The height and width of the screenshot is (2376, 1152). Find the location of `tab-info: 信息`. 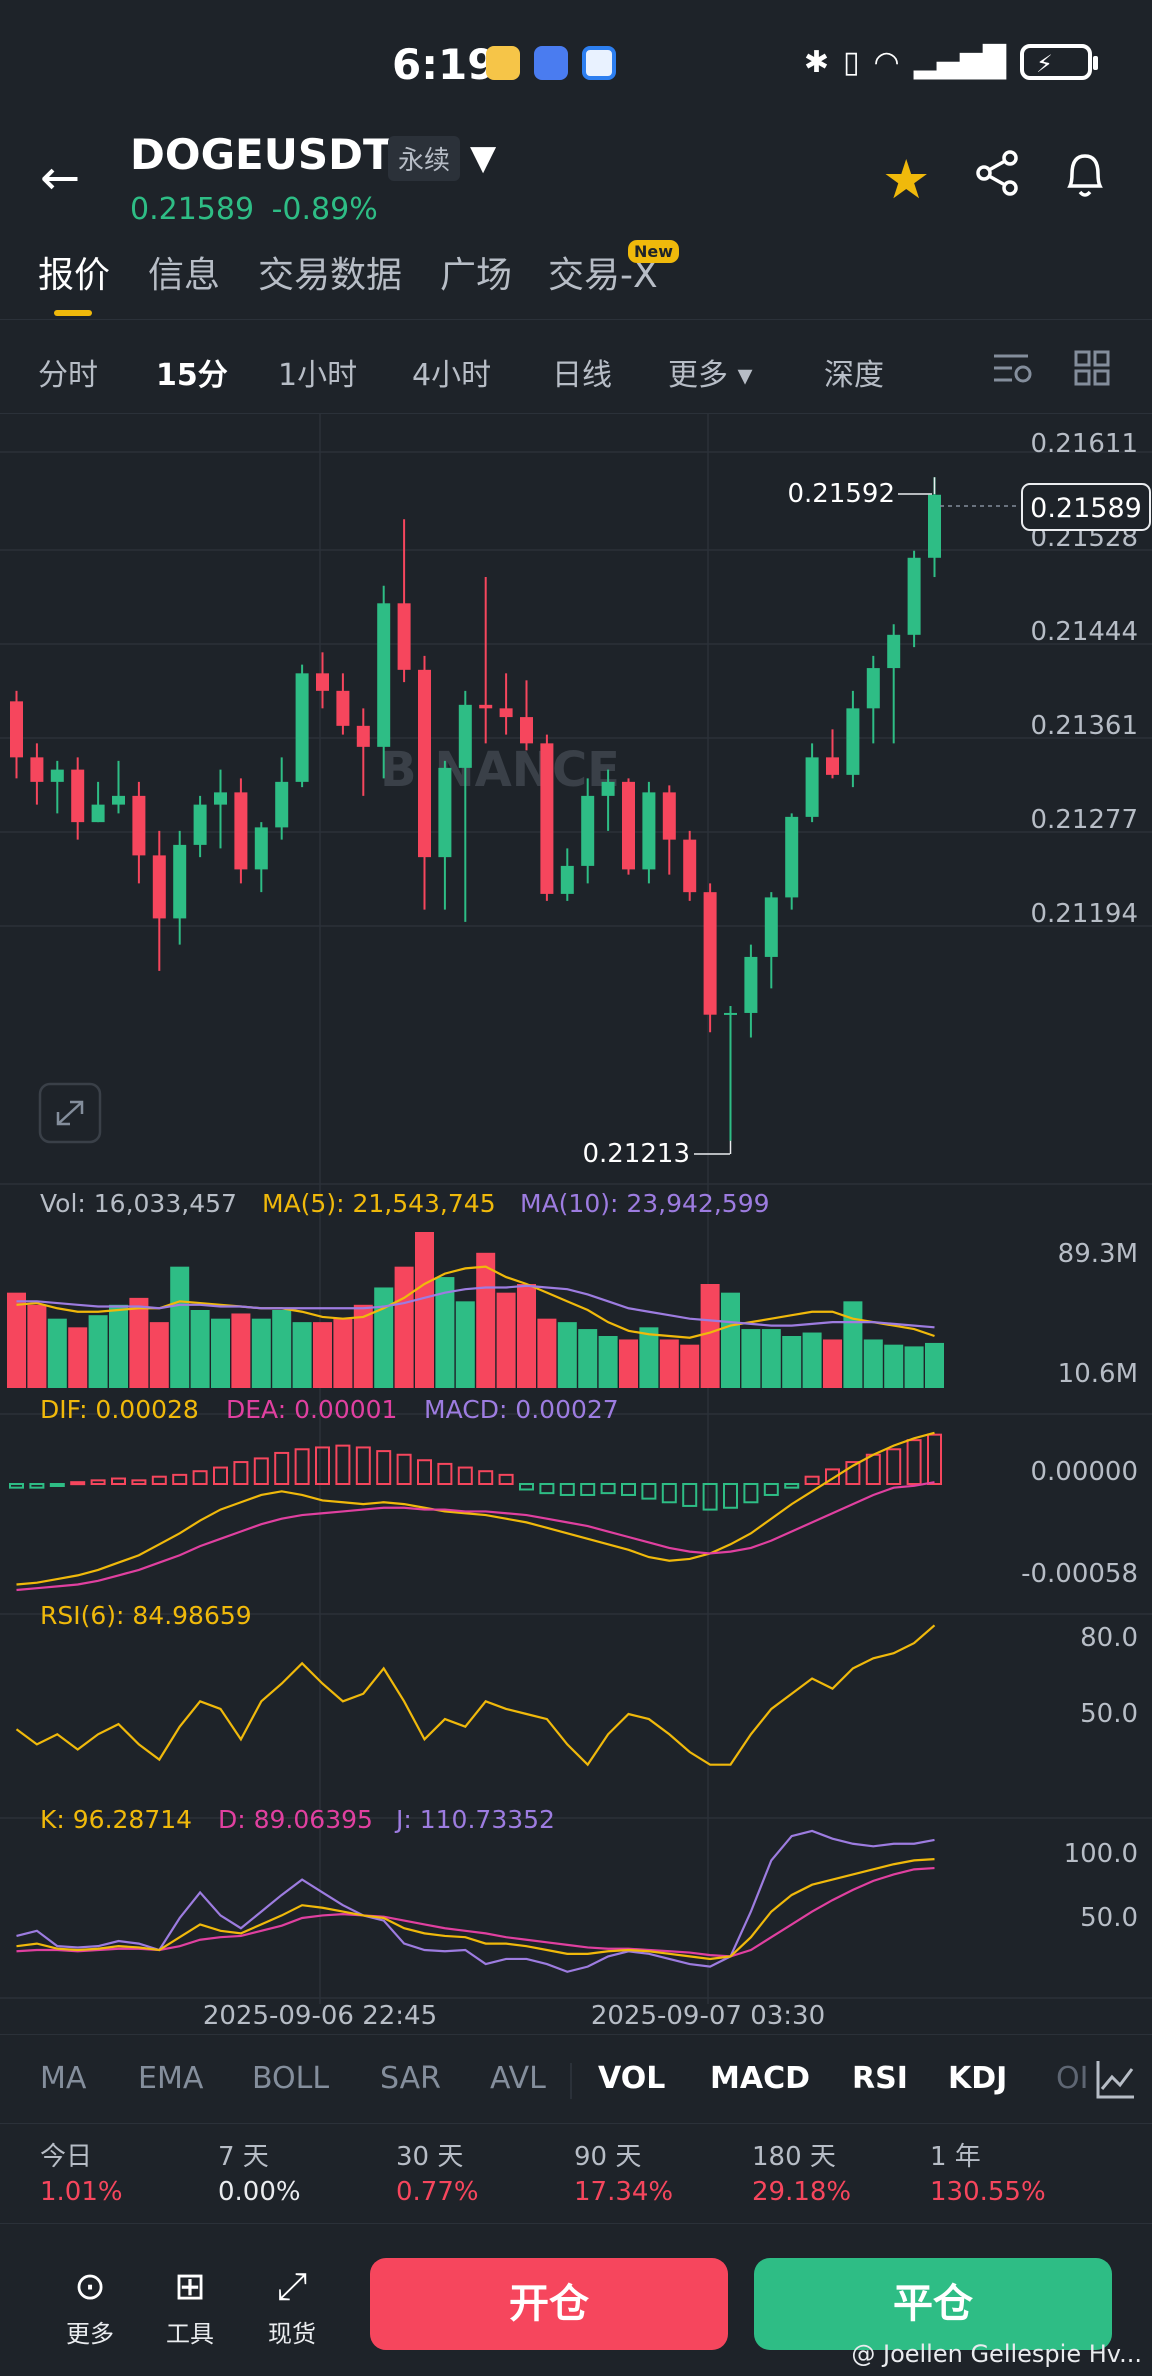

tab-info: 信息 is located at coordinates (184, 275).